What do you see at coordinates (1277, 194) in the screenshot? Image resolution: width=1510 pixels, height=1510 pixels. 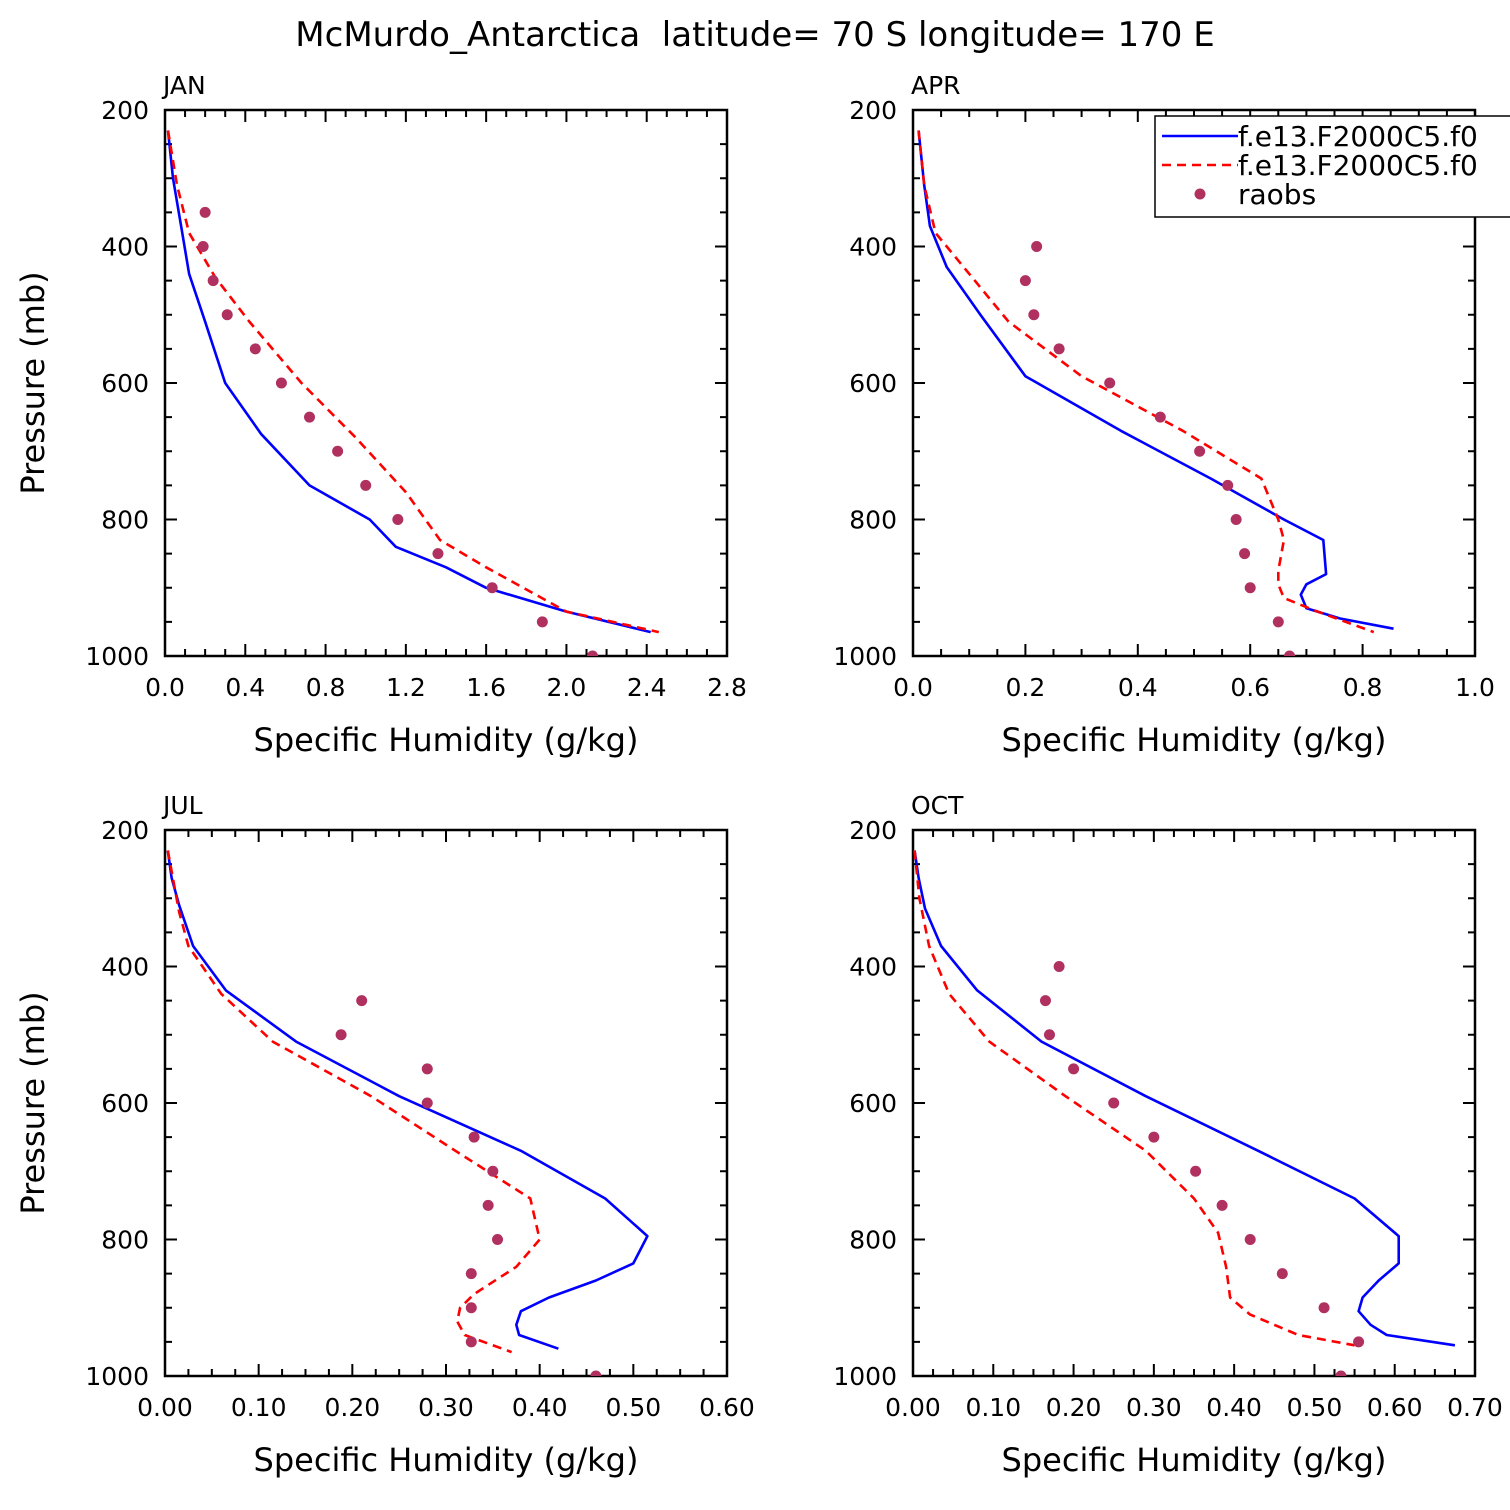 I see `legend-label: raobs` at bounding box center [1277, 194].